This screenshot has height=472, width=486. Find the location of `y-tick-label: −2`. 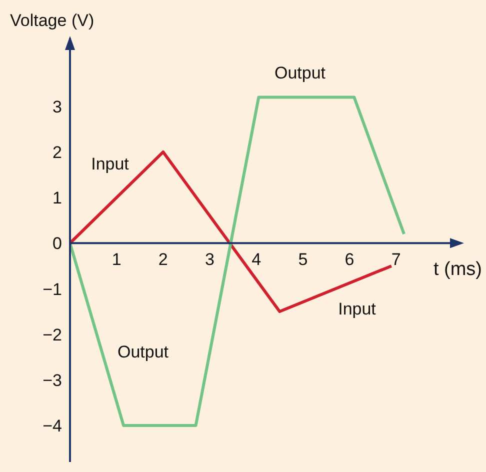

y-tick-label: −2 is located at coordinates (52, 334).